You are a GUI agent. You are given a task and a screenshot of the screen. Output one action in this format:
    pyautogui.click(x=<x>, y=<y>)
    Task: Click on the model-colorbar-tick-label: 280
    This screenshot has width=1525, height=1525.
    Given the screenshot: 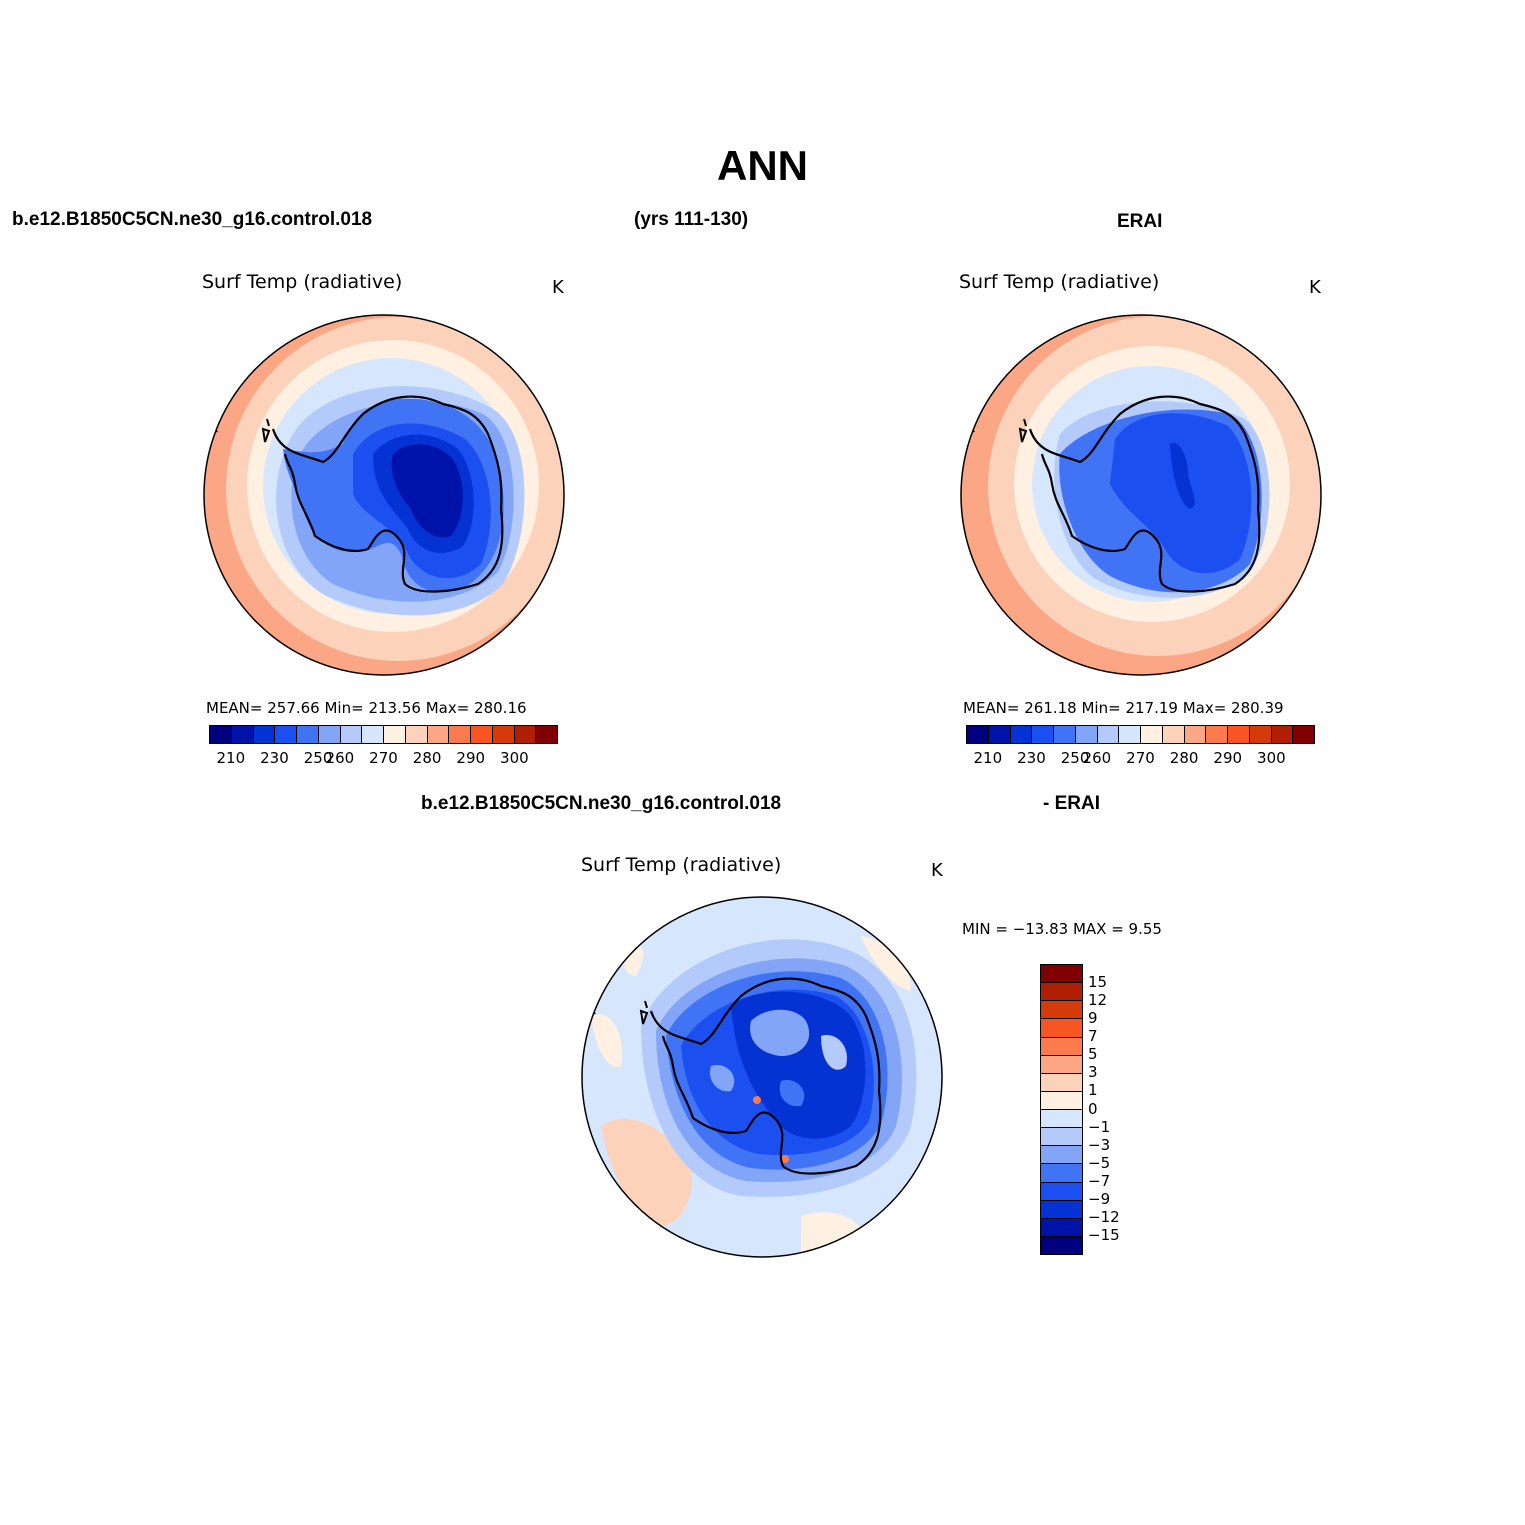 What is the action you would take?
    pyautogui.click(x=427, y=758)
    